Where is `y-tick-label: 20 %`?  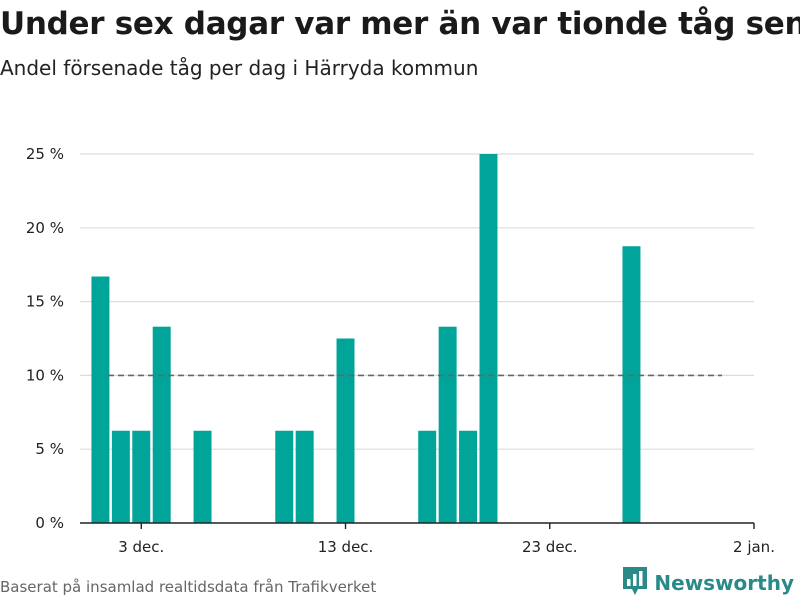 y-tick-label: 20 % is located at coordinates (45, 228).